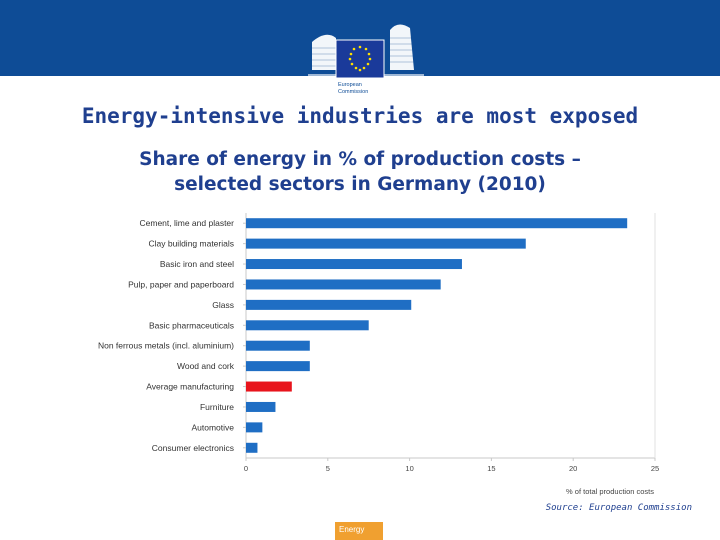 This screenshot has height=540, width=720. I want to click on source-note: Source: European Commission, so click(618, 508).